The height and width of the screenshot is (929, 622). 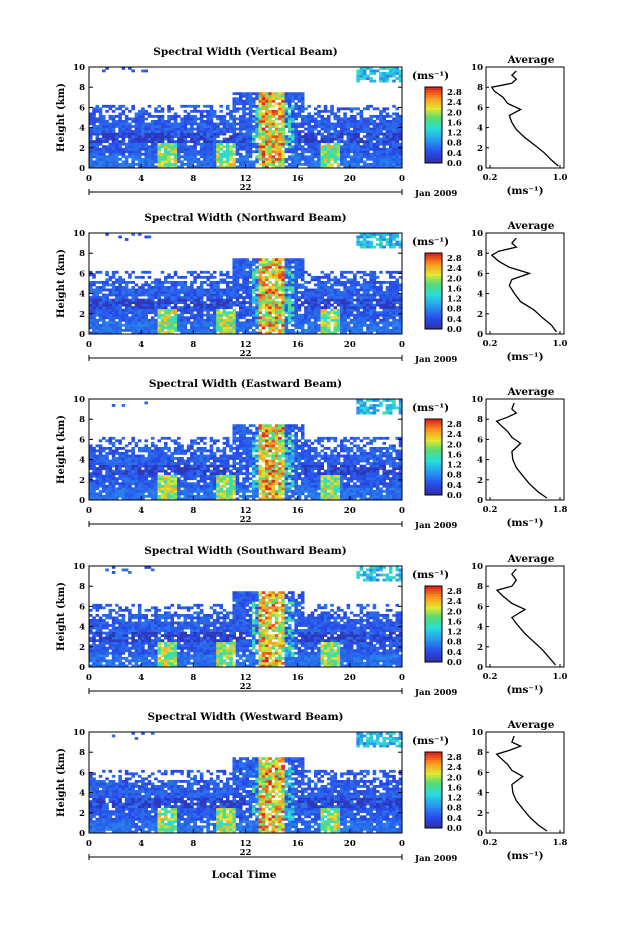 I want to click on panel-title: Spectral Width (Northward Beam), so click(x=245, y=218).